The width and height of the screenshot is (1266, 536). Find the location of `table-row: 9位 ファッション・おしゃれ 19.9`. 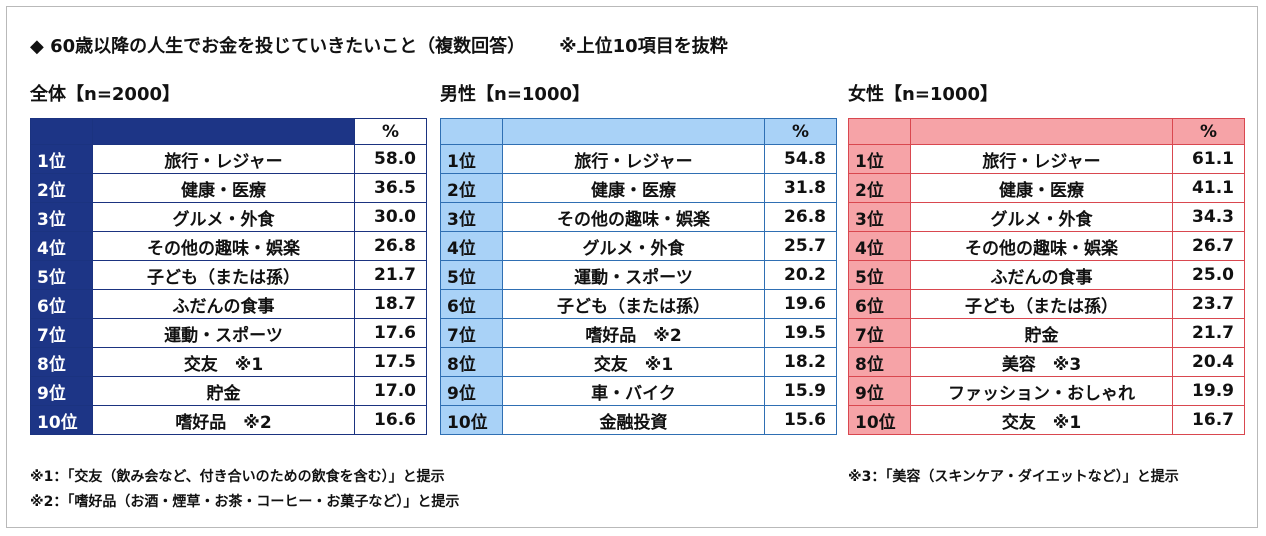

table-row: 9位 ファッション・おしゃれ 19.9 is located at coordinates (1047, 391).